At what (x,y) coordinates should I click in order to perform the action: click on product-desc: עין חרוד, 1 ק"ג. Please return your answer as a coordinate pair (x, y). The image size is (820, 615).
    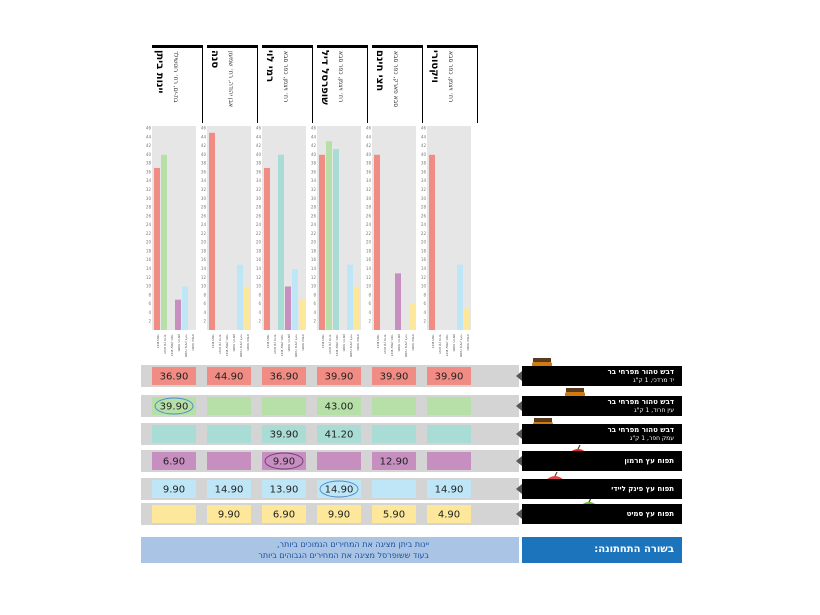
    Looking at the image, I should click on (654, 410).